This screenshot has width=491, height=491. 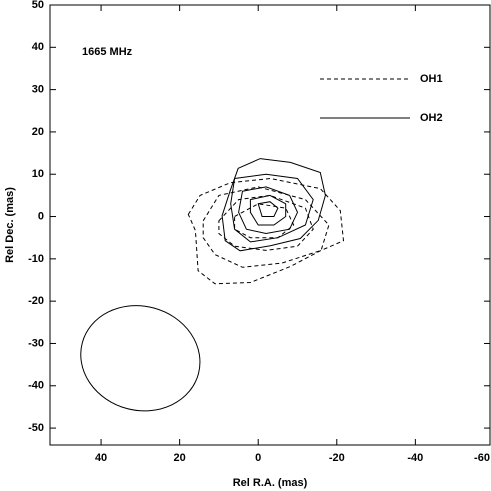 I want to click on y-tick-label: -10, so click(x=36, y=259).